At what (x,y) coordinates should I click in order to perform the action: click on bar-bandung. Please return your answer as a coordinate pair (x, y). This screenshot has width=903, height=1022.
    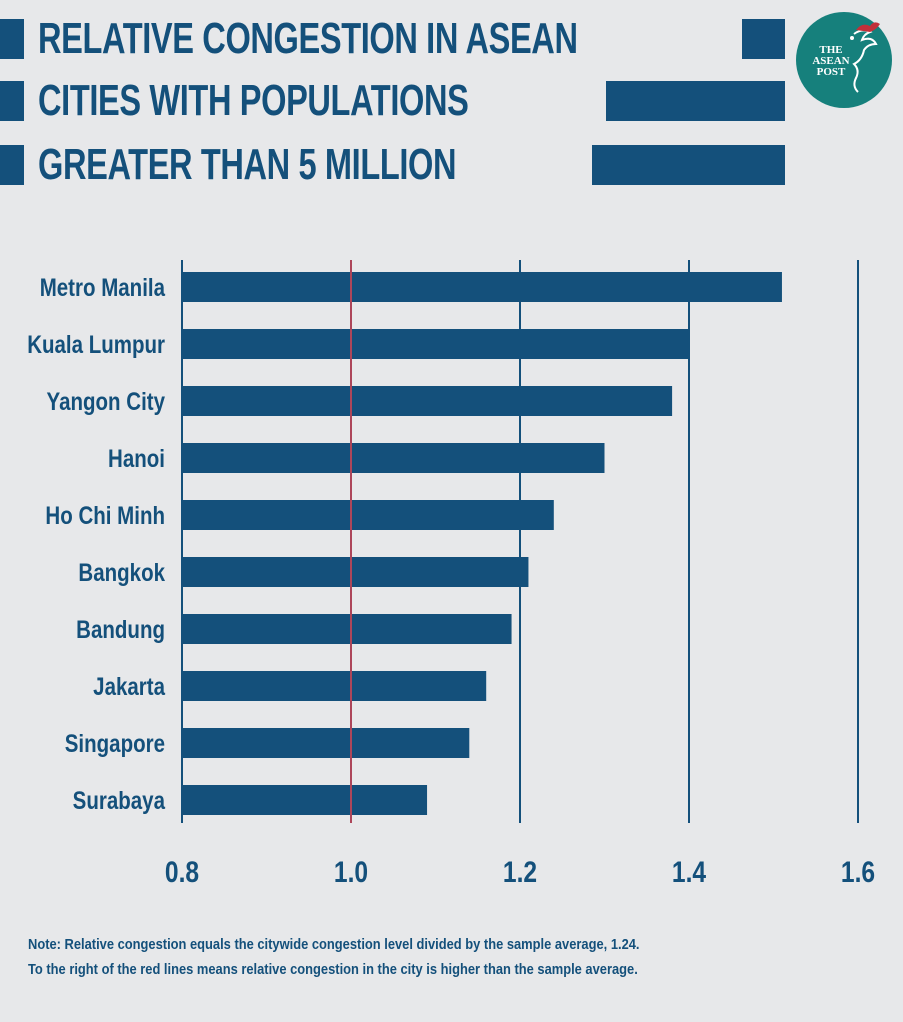
    Looking at the image, I should click on (347, 629).